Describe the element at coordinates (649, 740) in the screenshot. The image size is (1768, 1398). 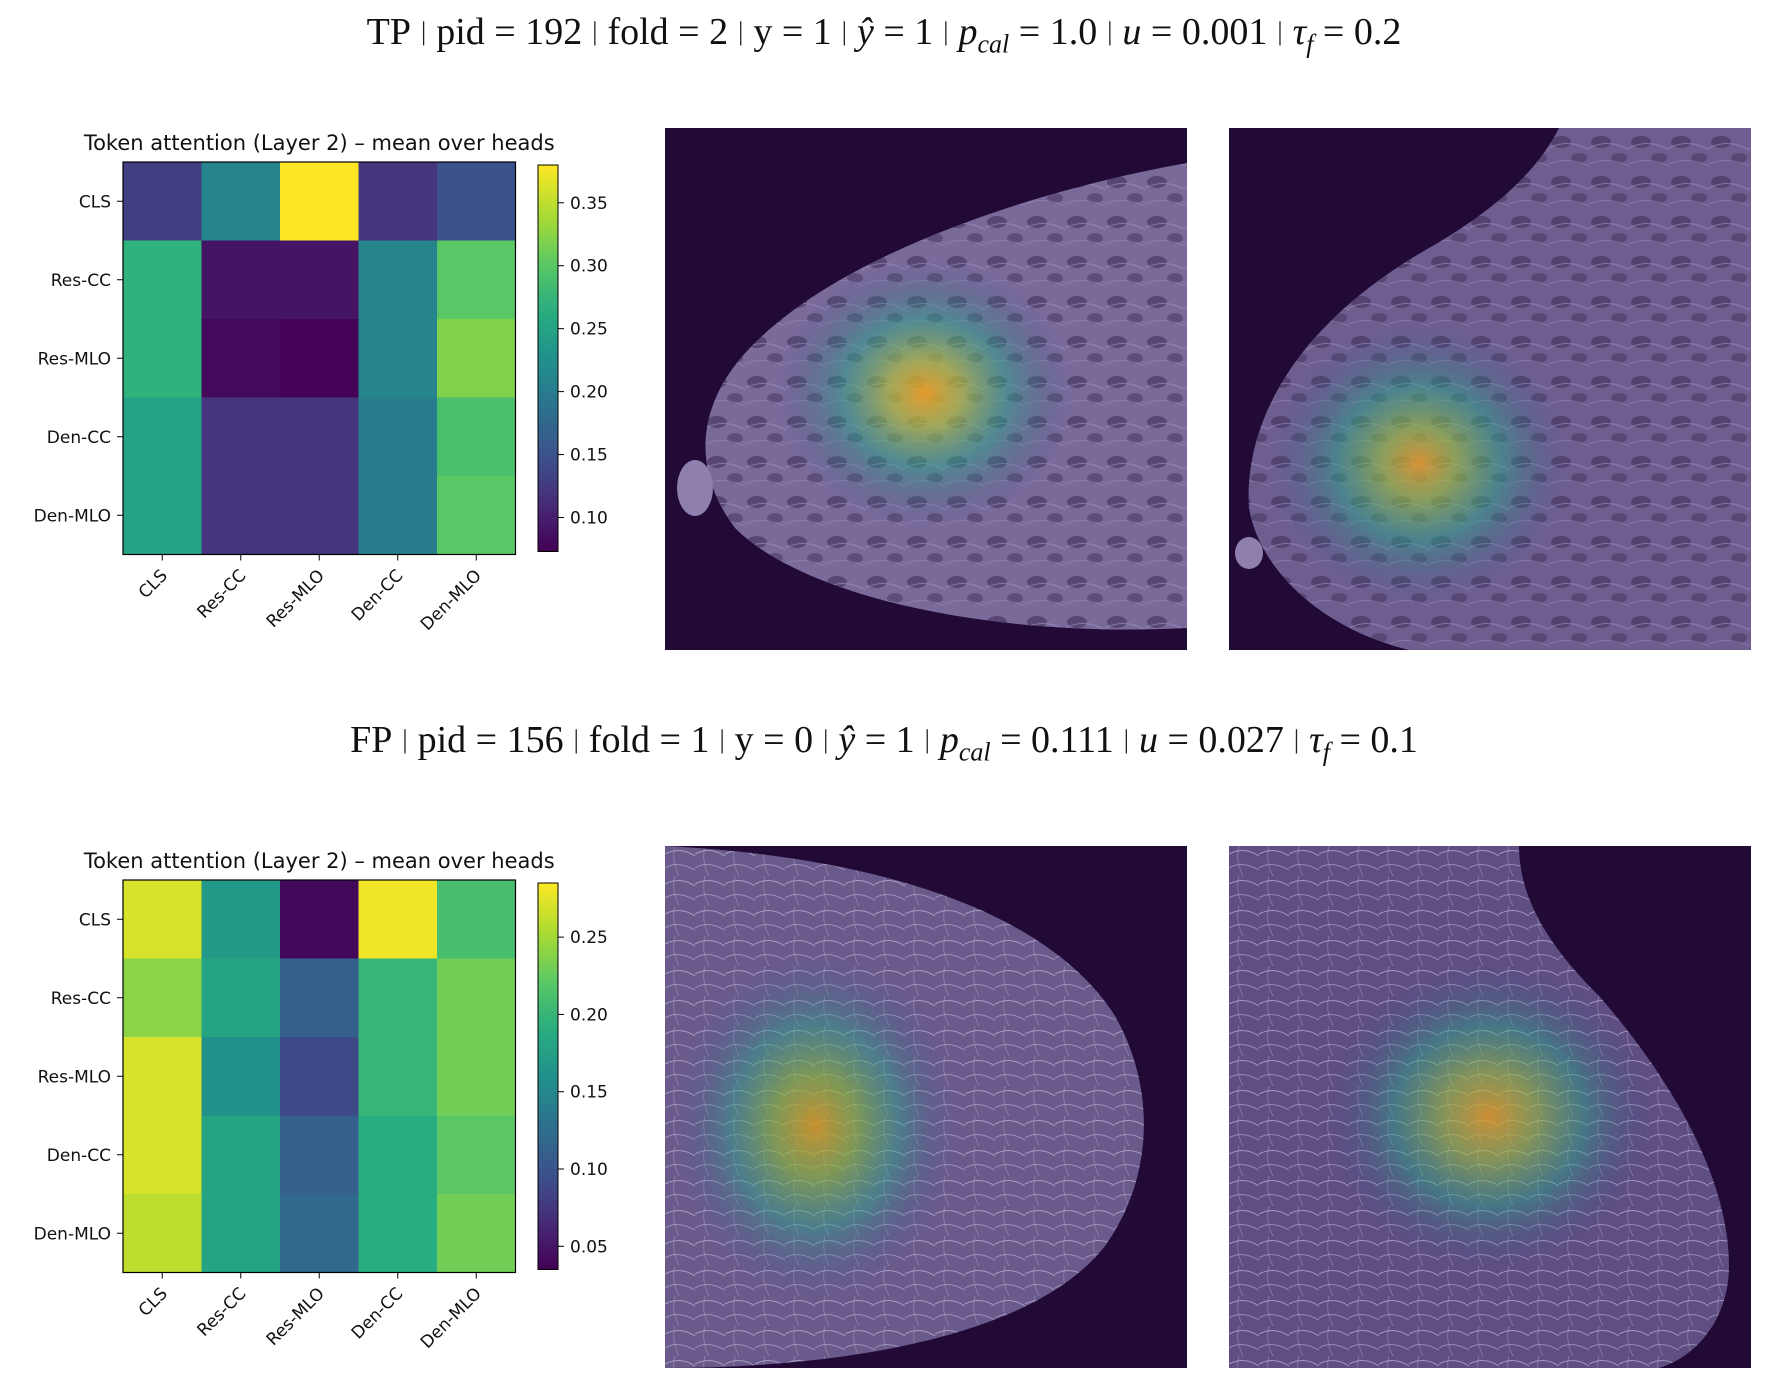
I see `fold-label: fold = 1` at that location.